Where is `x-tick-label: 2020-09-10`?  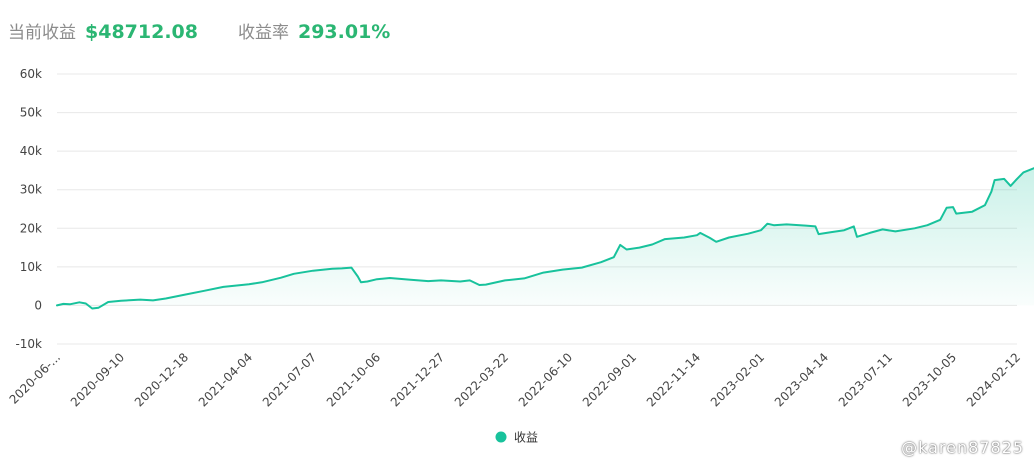 x-tick-label: 2020-09-10 is located at coordinates (97, 379).